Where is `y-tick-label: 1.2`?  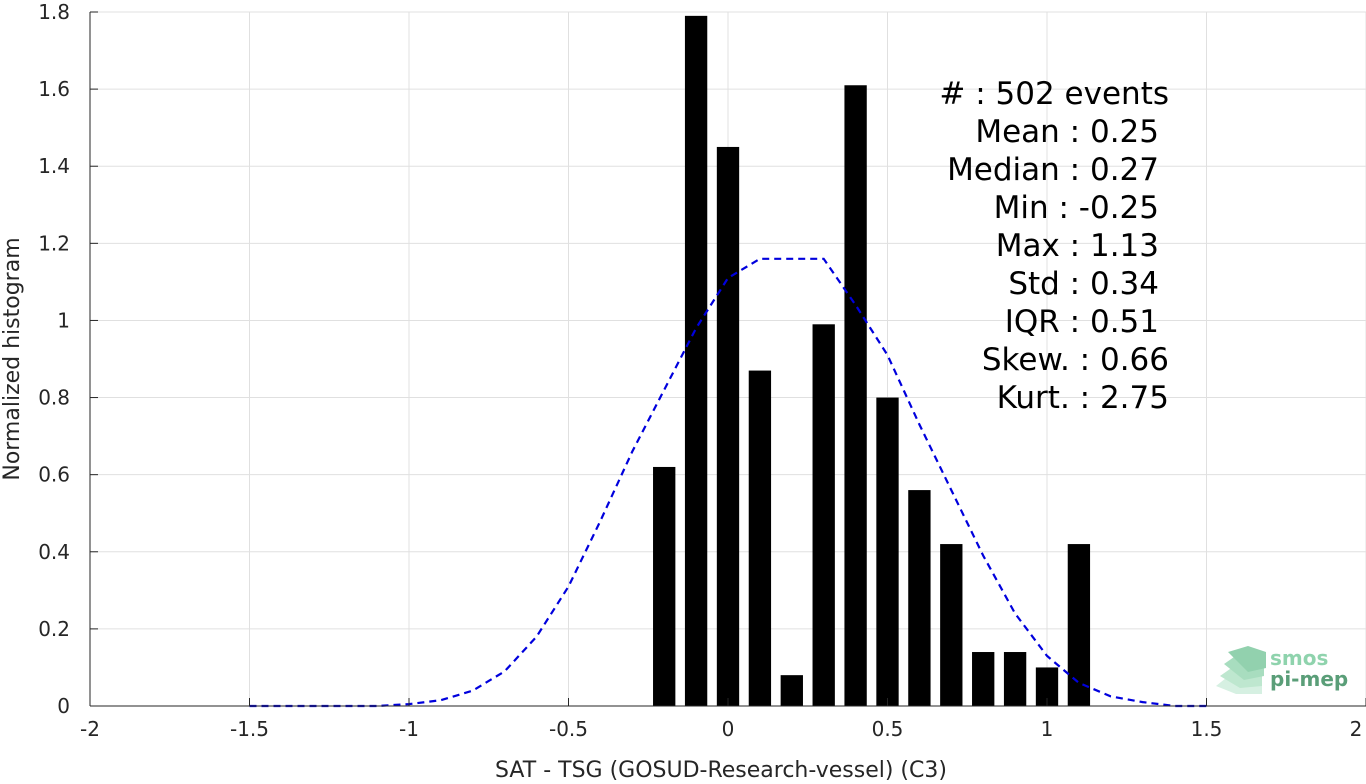
y-tick-label: 1.2 is located at coordinates (54, 243).